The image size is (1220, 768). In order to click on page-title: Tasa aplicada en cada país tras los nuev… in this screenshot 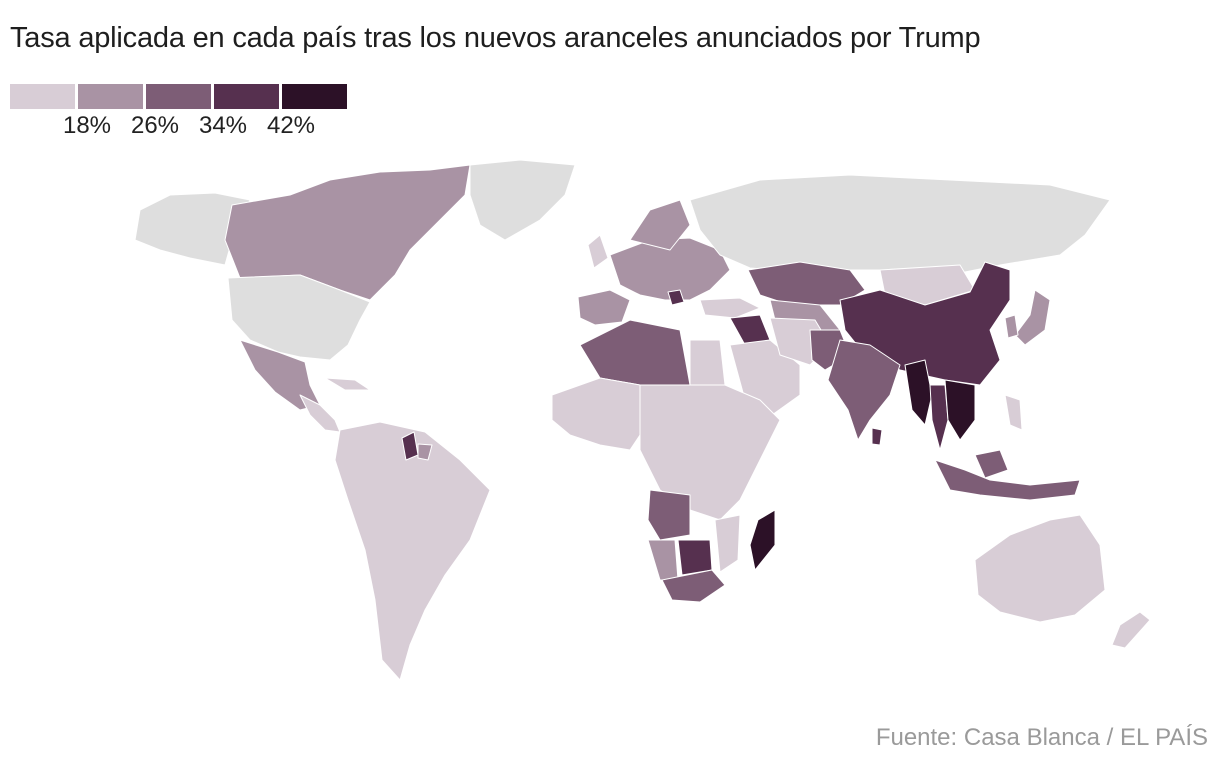, I will do `click(495, 38)`.